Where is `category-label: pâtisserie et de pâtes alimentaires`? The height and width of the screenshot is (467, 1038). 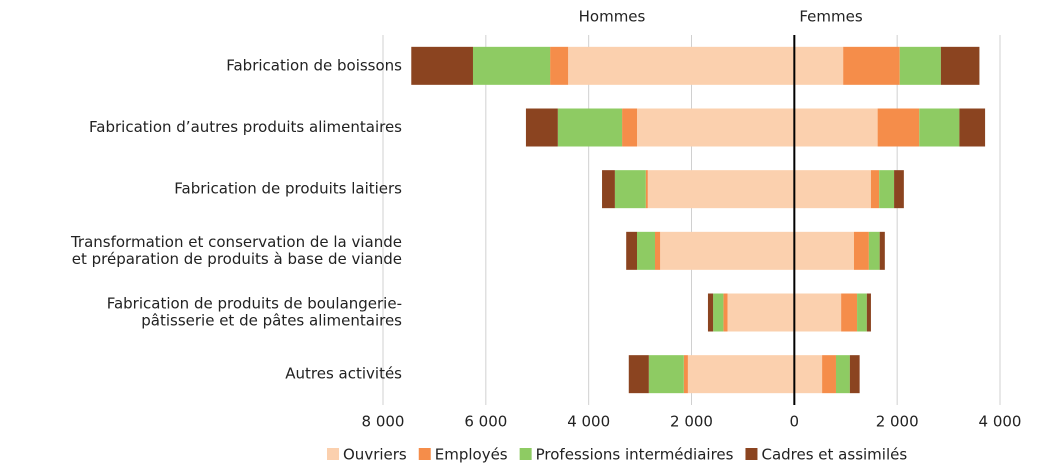 category-label: pâtisserie et de pâtes alimentaires is located at coordinates (271, 321).